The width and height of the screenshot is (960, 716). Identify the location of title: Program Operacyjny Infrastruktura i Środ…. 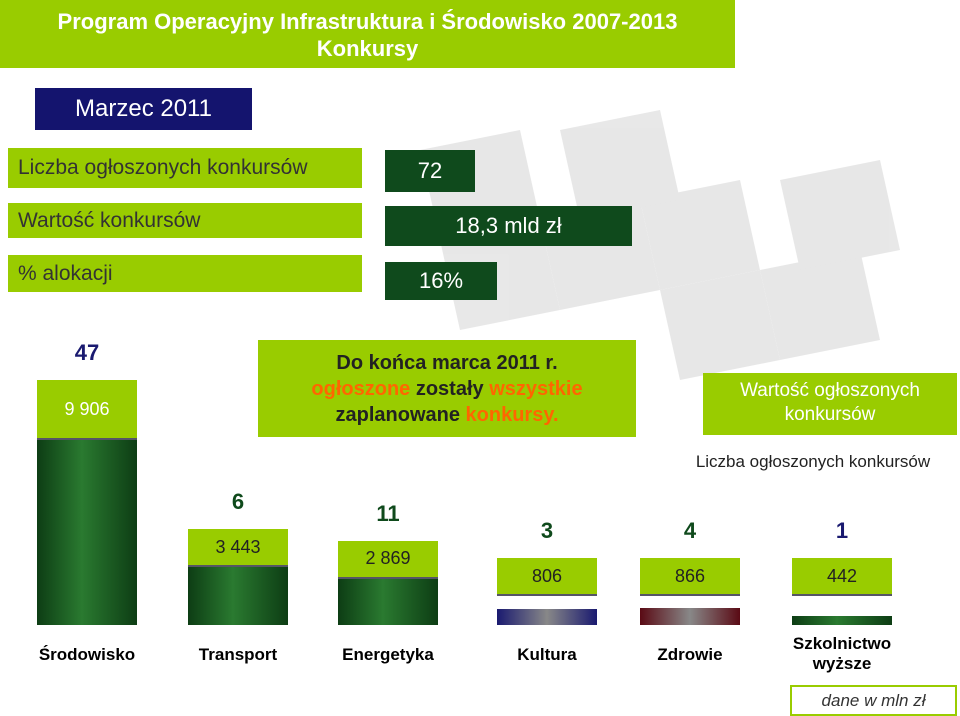
(367, 21).